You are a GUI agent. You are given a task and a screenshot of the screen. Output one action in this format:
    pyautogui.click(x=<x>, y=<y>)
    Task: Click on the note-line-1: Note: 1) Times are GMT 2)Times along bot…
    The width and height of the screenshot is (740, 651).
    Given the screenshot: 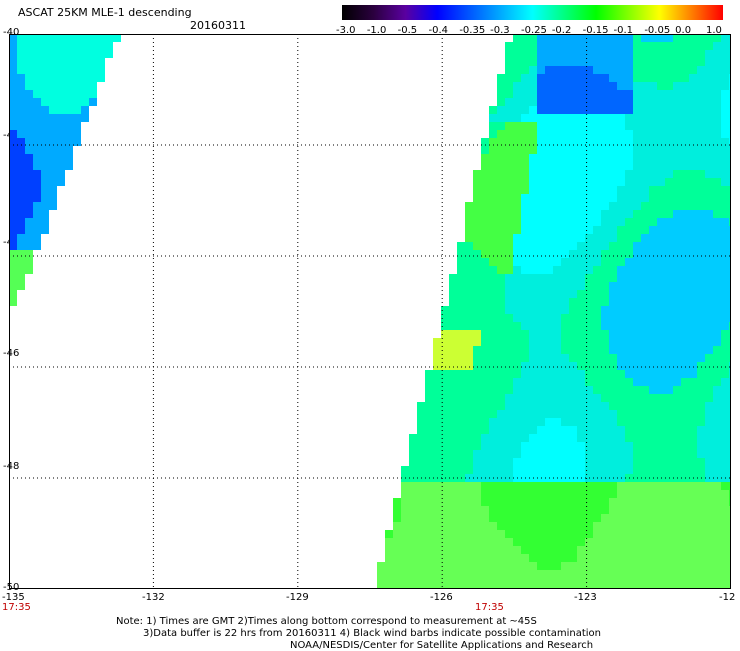 What is the action you would take?
    pyautogui.click(x=326, y=621)
    